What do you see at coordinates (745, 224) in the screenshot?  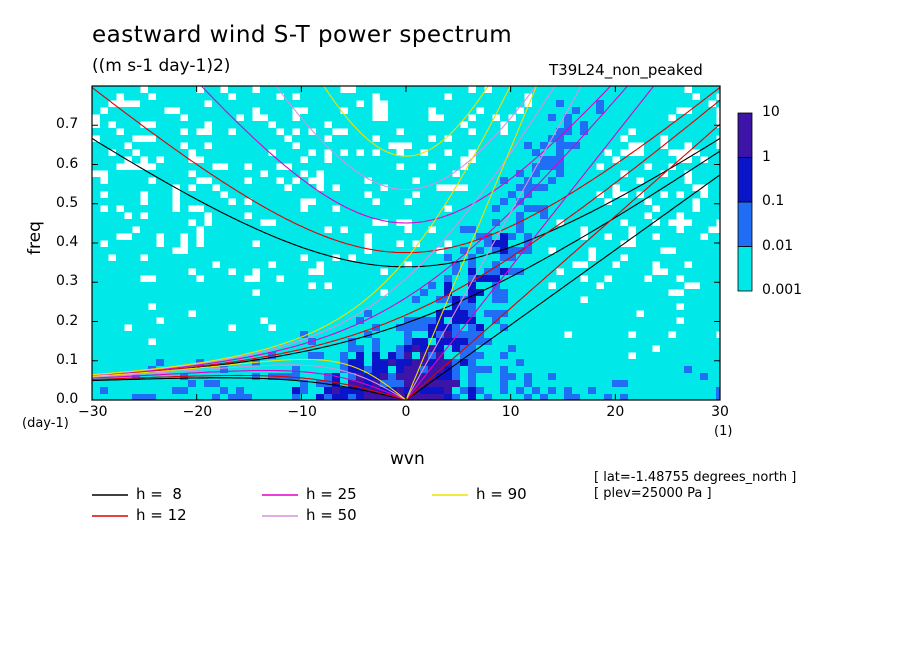 I see `colorbar-segment` at bounding box center [745, 224].